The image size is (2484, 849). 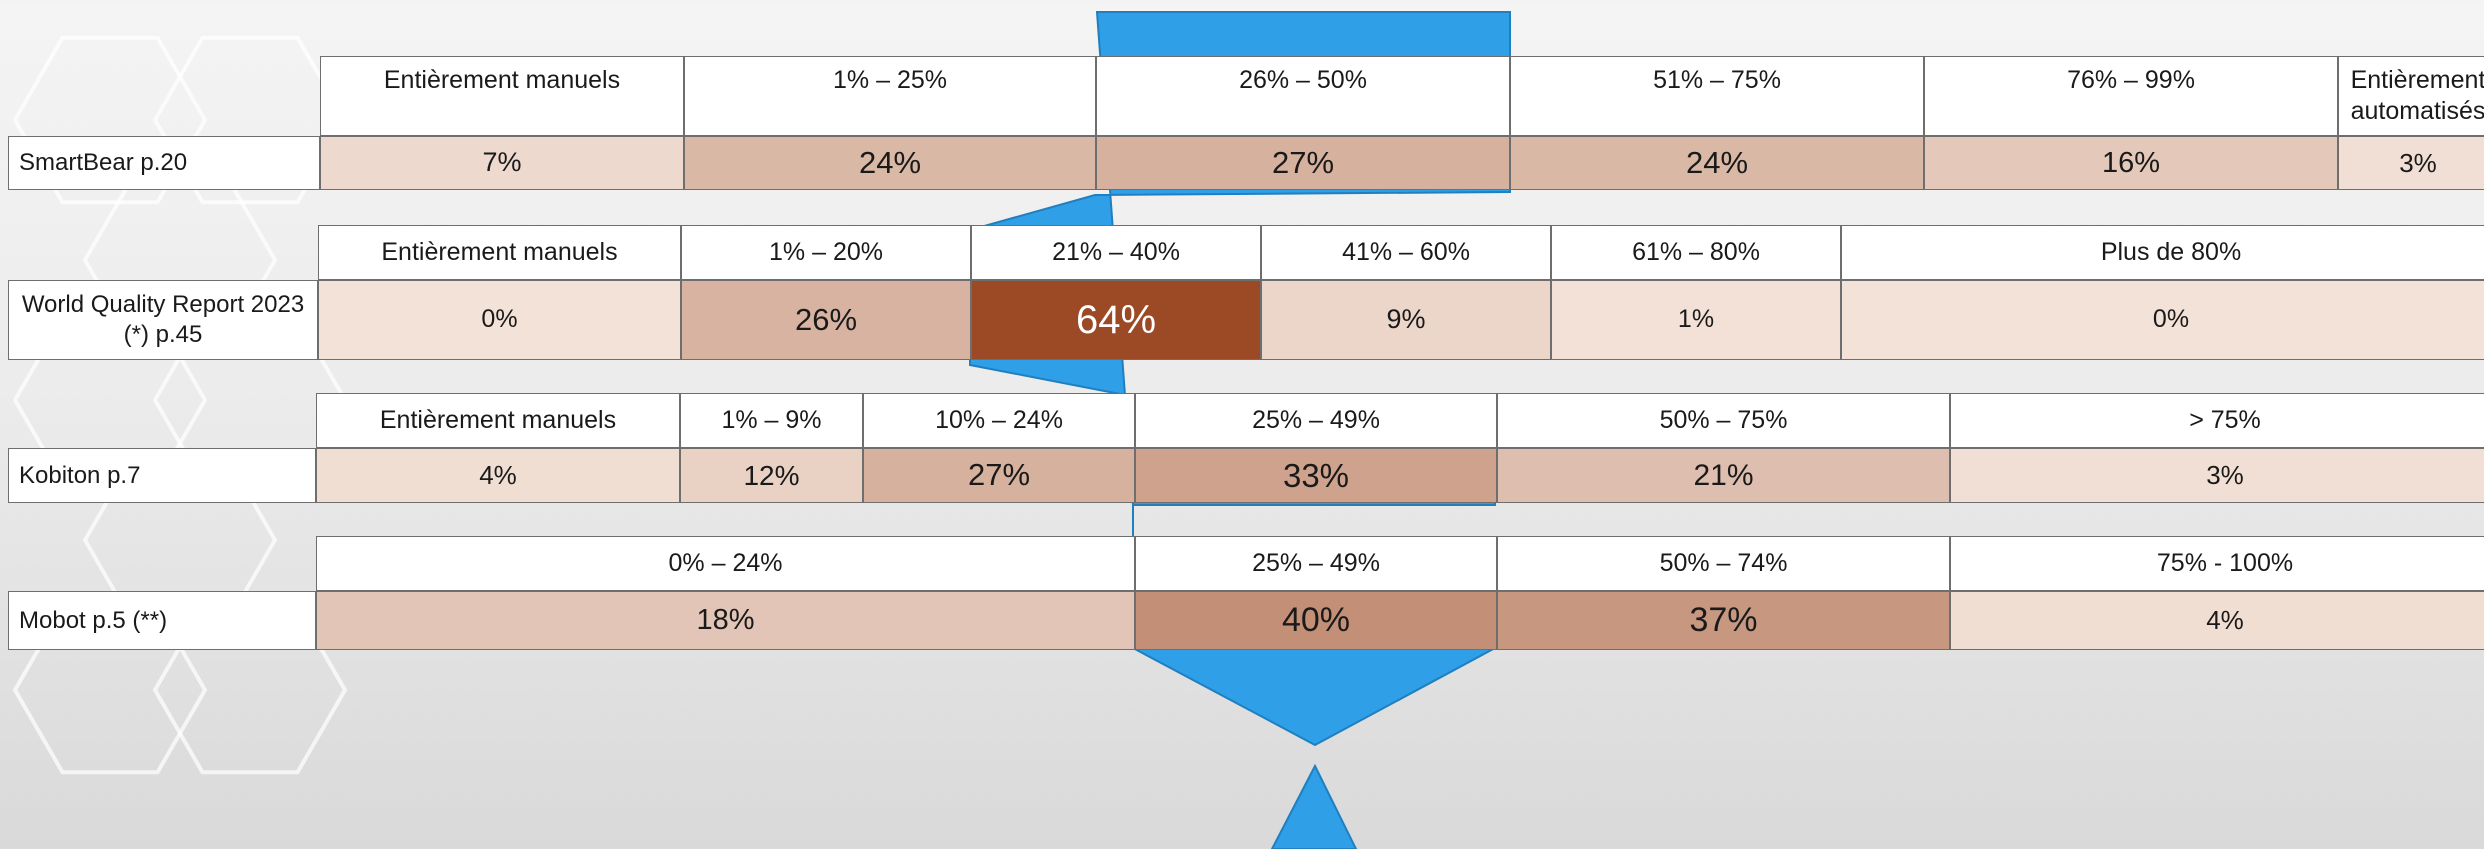 I want to click on column-header: 61% – 80%, so click(x=1696, y=252).